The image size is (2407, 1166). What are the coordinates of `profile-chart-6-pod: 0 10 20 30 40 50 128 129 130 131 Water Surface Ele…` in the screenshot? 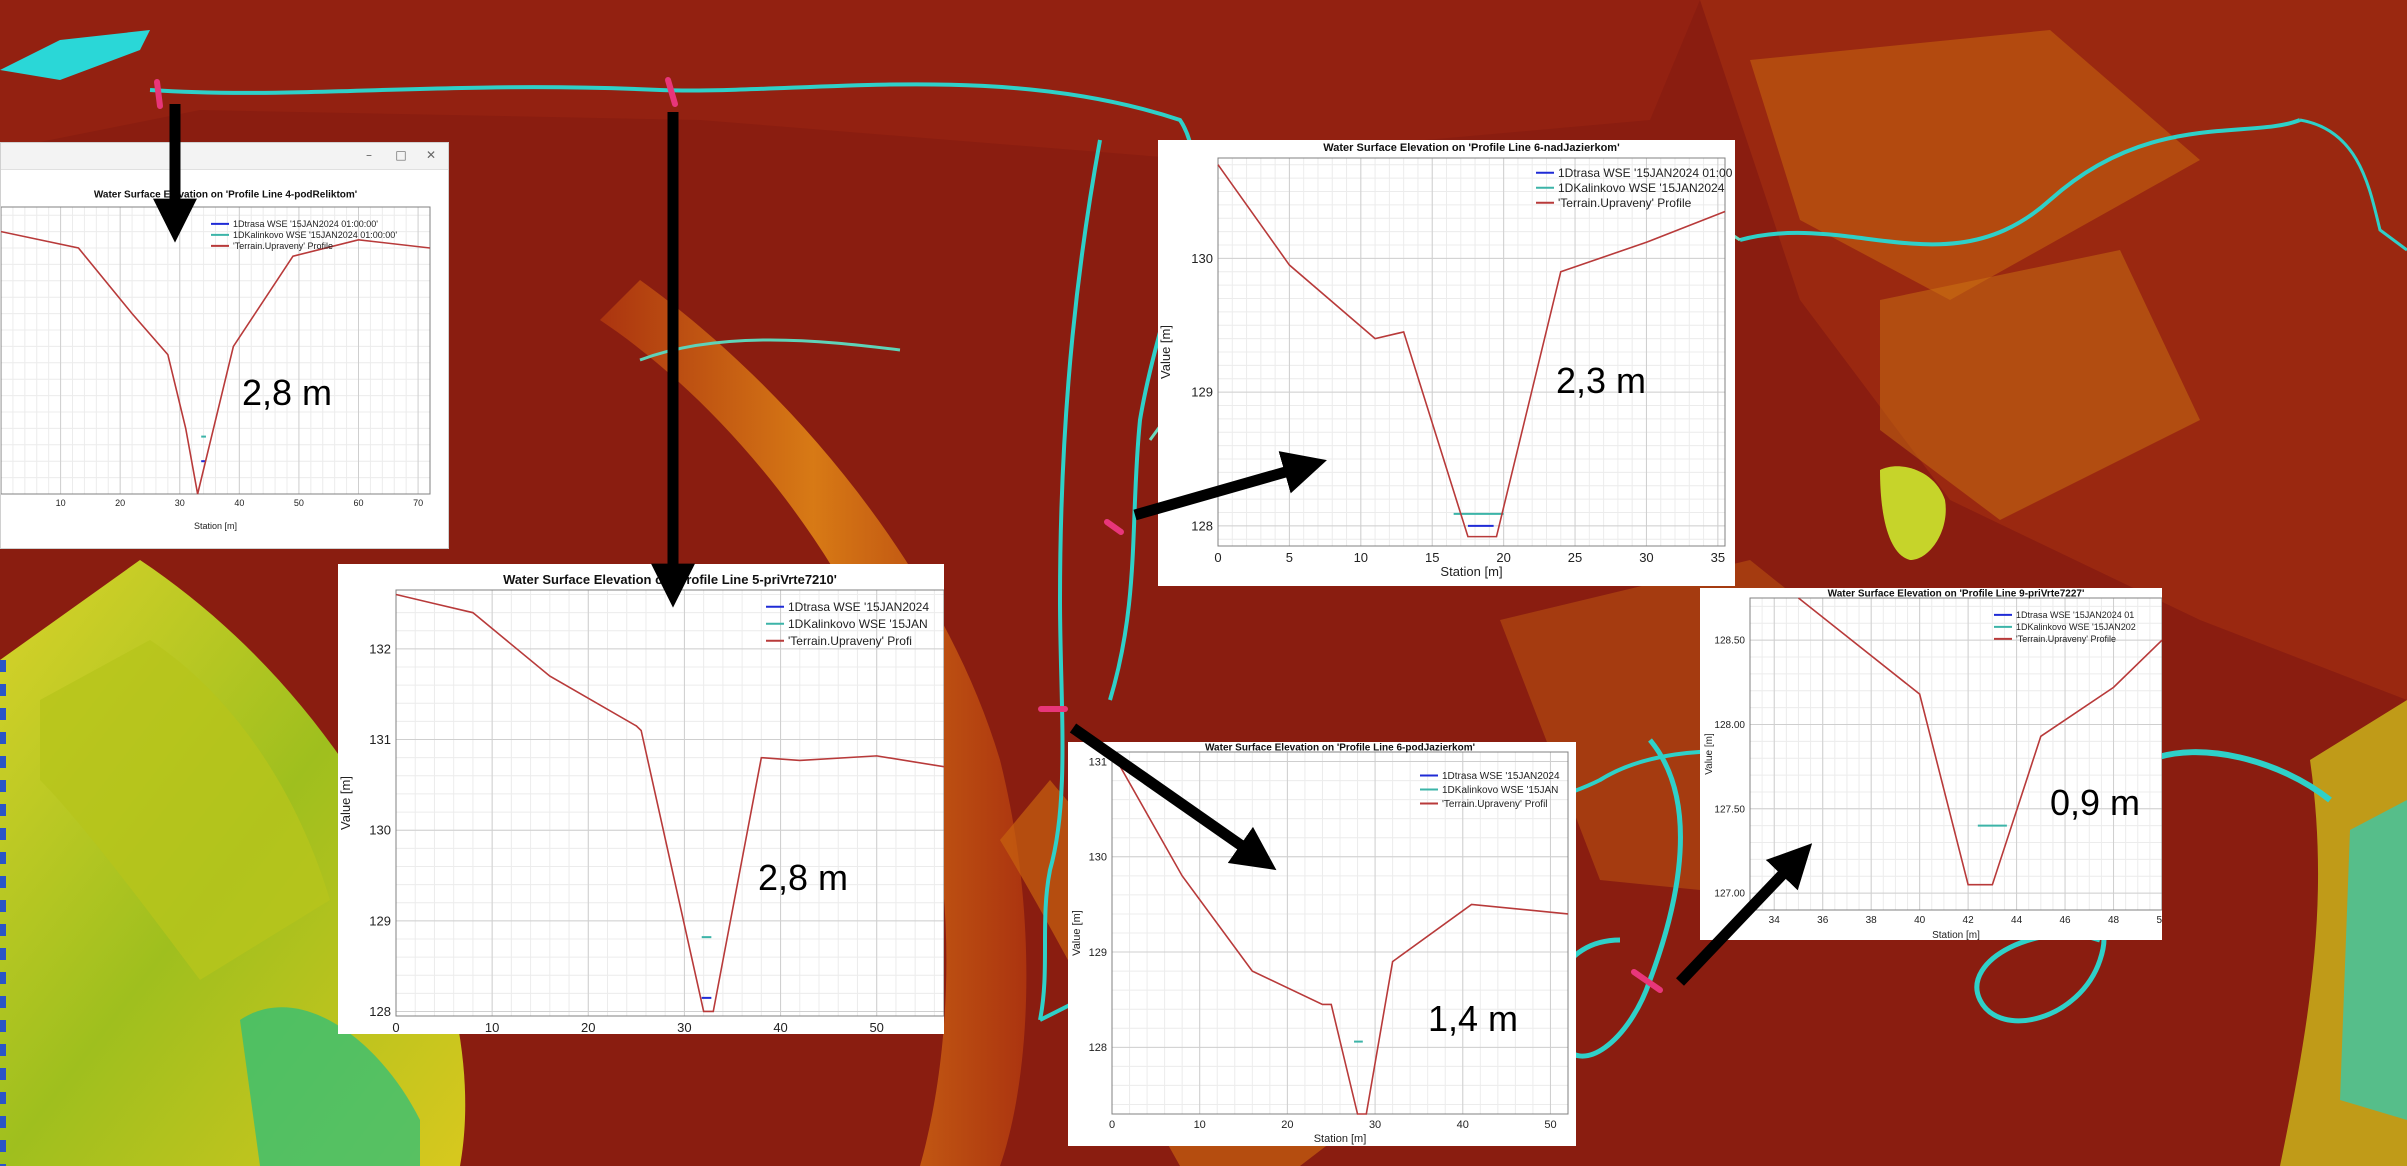 It's located at (1322, 944).